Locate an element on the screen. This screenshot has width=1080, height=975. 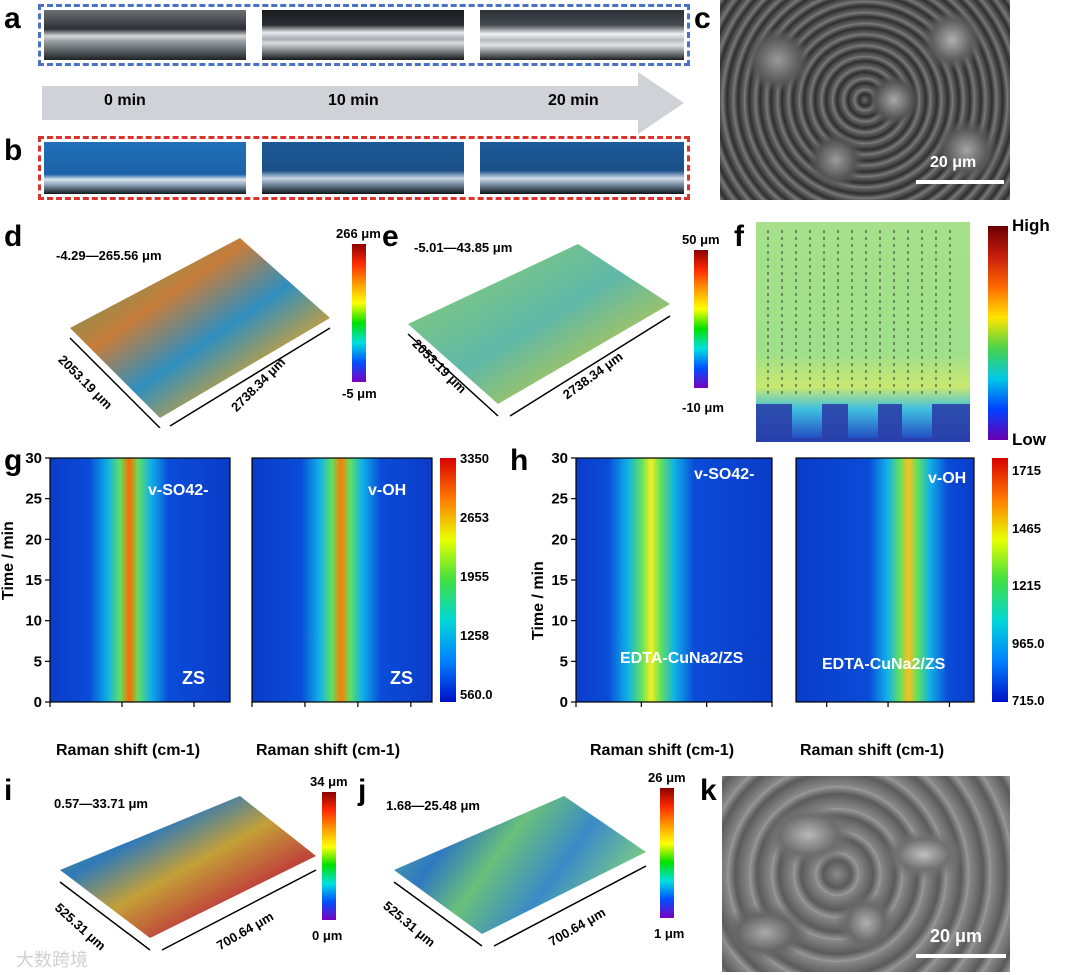
watermark: 大数跨境 is located at coordinates (52, 960).